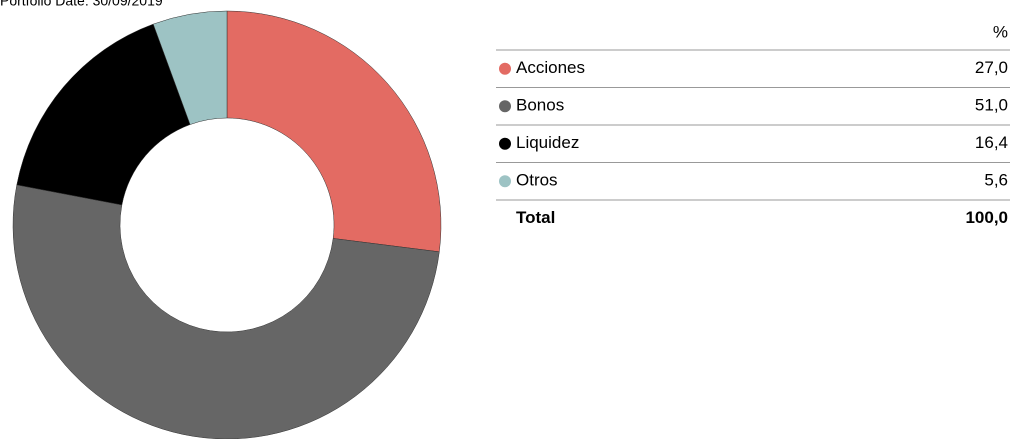 The width and height of the screenshot is (1012, 439). Describe the element at coordinates (540, 105) in the screenshot. I see `legend-label: Bonos` at that location.